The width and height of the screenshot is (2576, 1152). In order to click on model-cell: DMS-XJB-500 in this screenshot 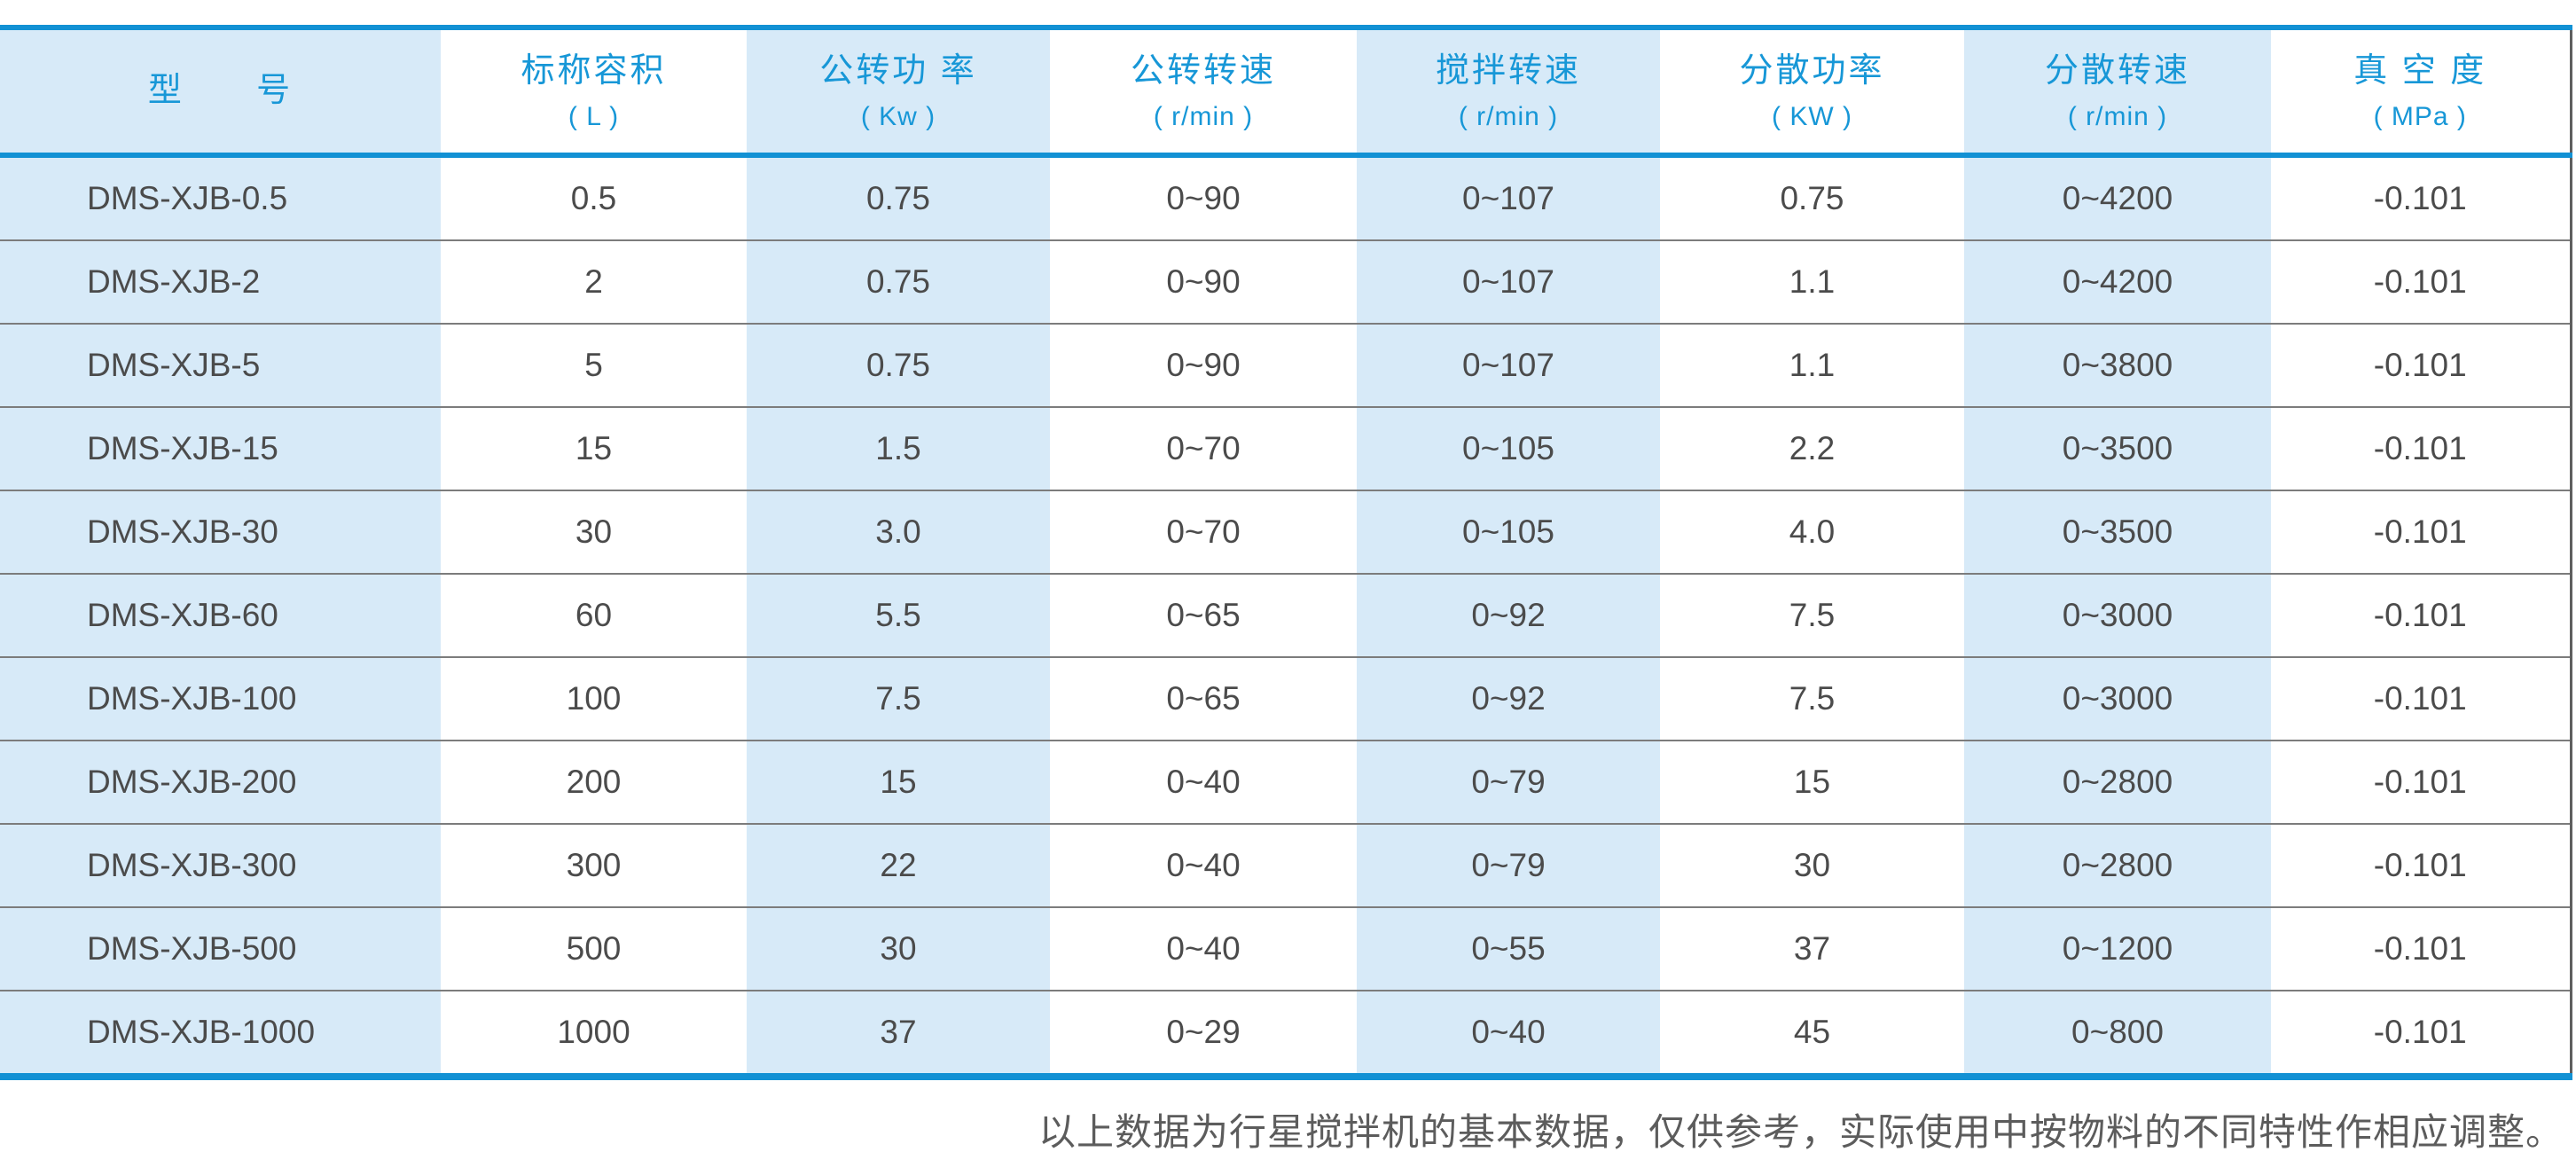, I will do `click(220, 949)`.